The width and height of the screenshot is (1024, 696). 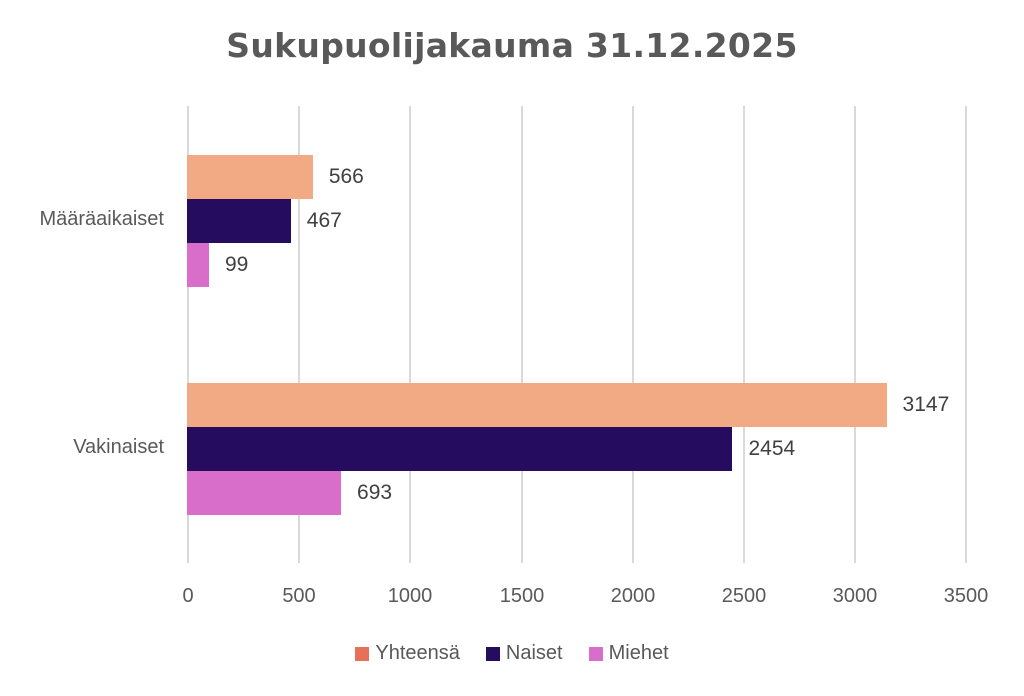 What do you see at coordinates (346, 176) in the screenshot?
I see `label-maaraaikaiset-yhteensa: 566` at bounding box center [346, 176].